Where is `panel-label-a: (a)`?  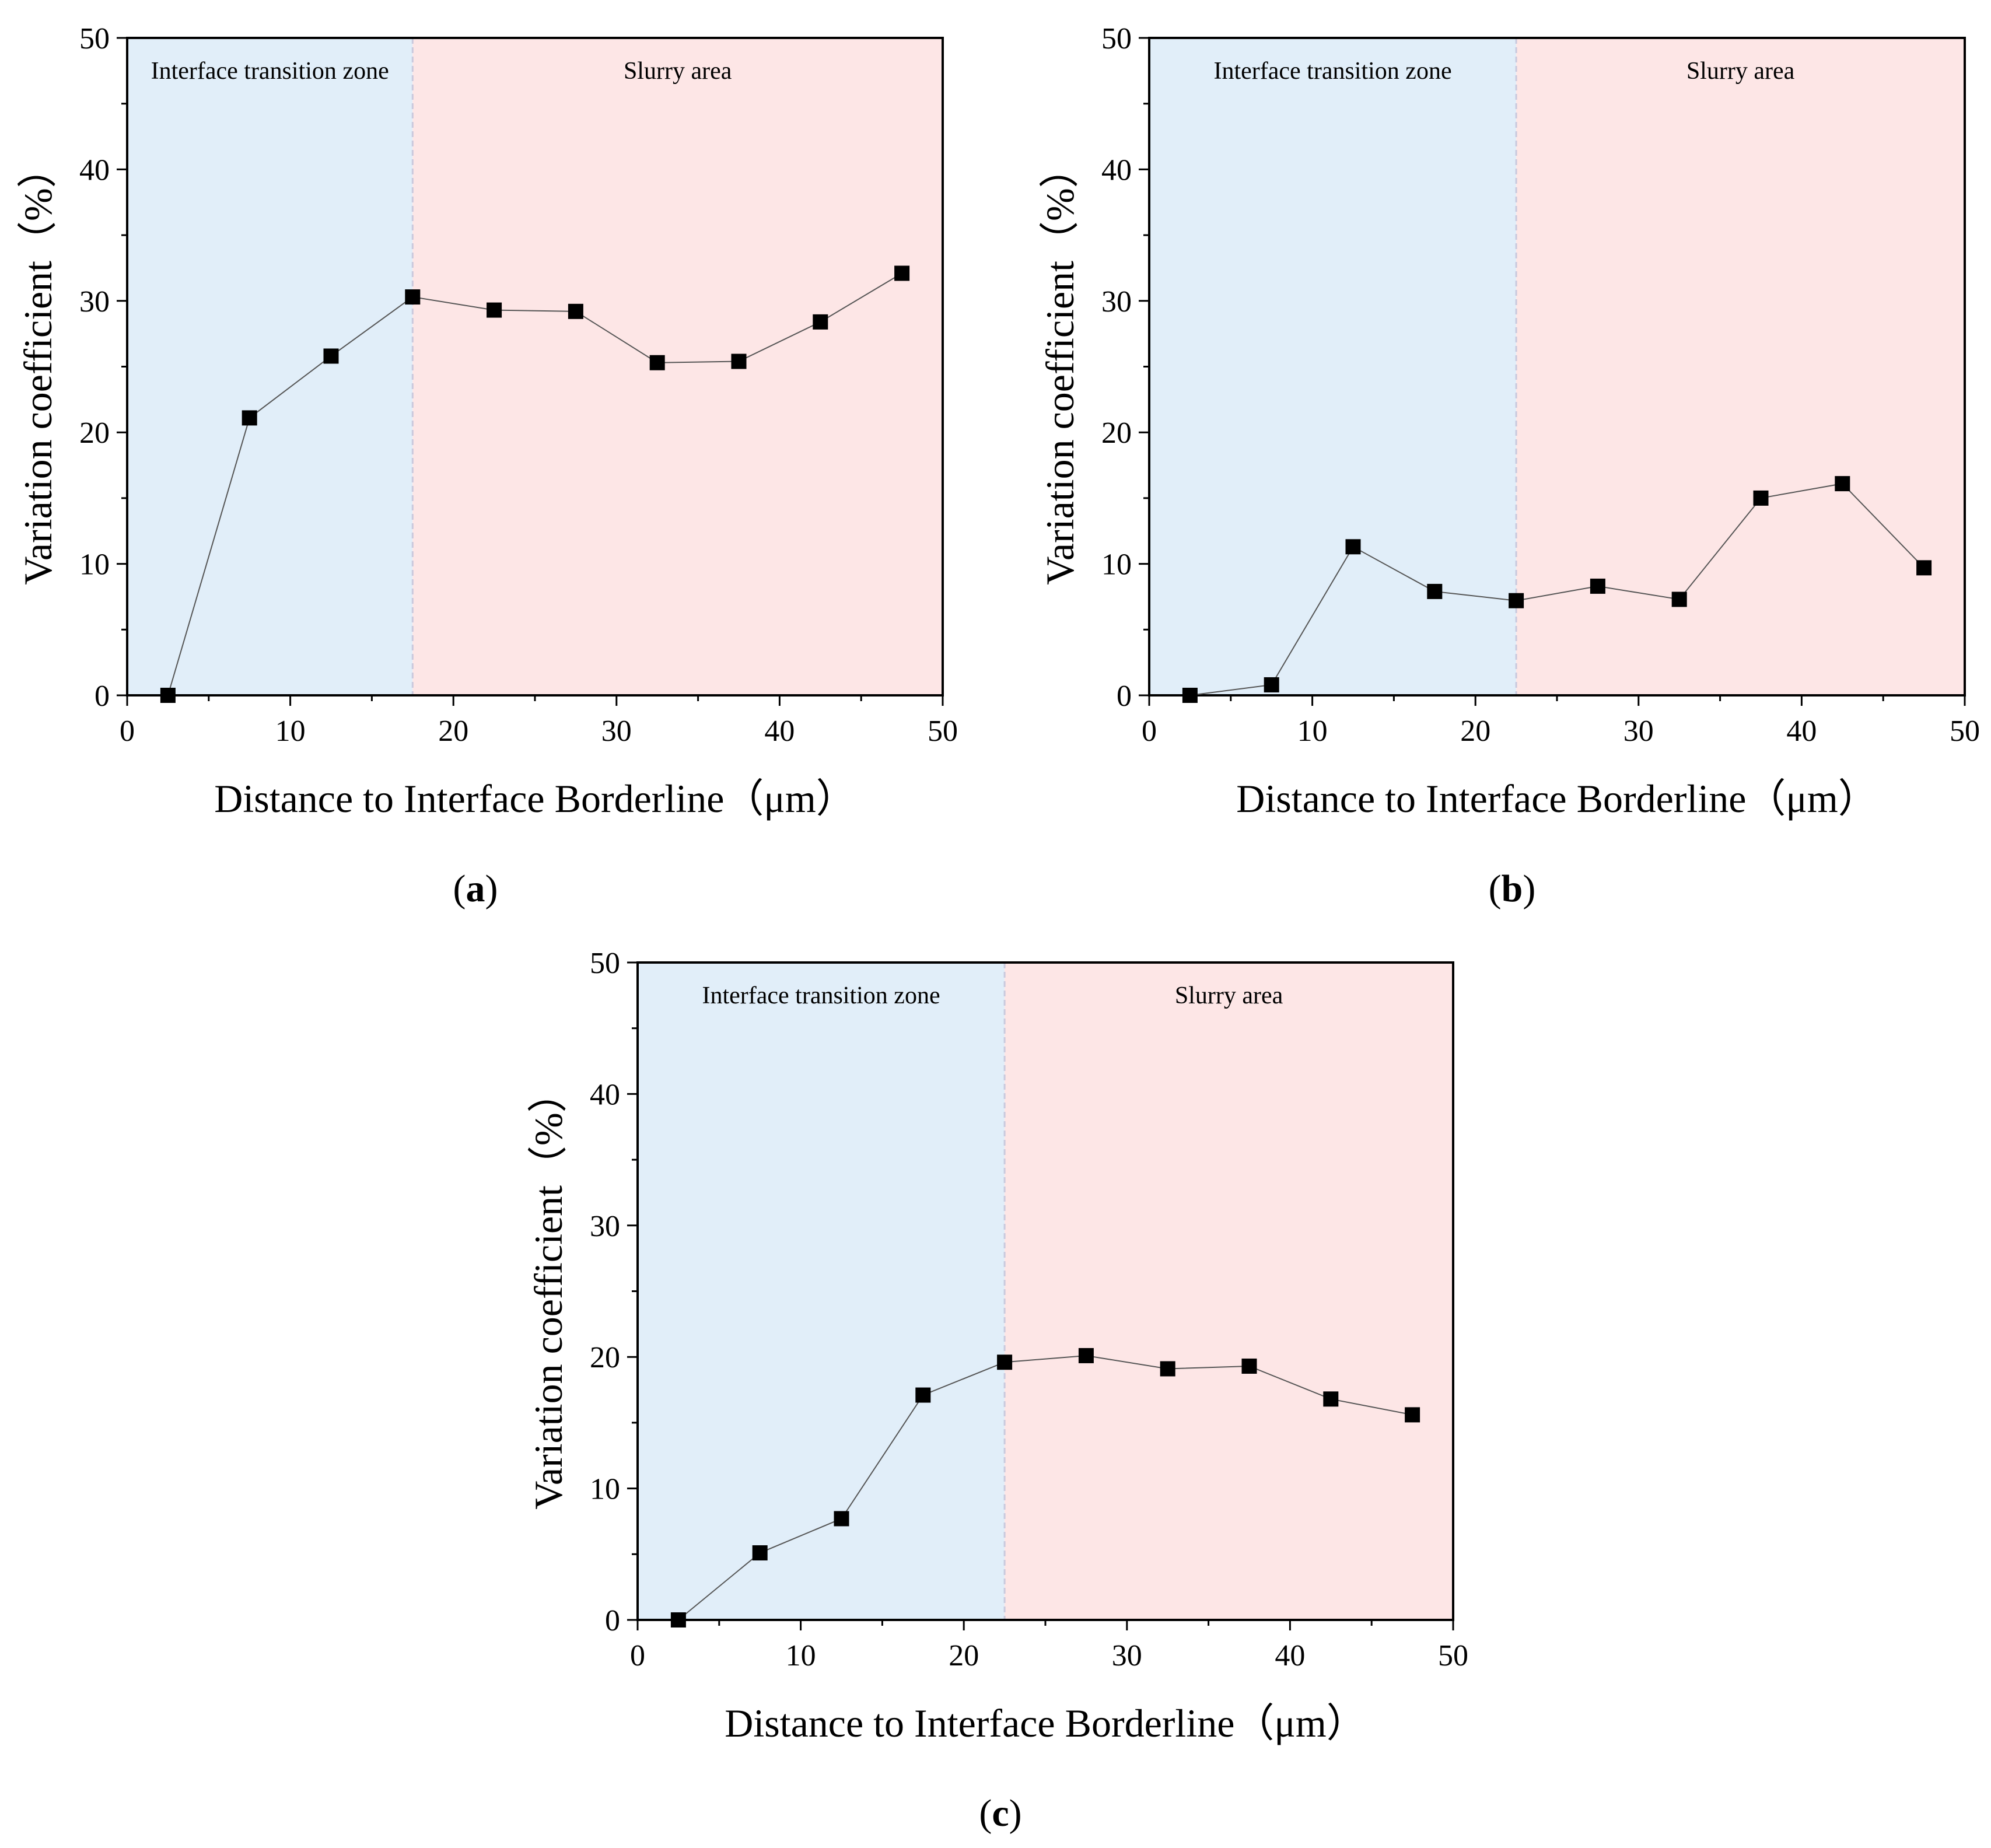
panel-label-a: (a) is located at coordinates (475, 888).